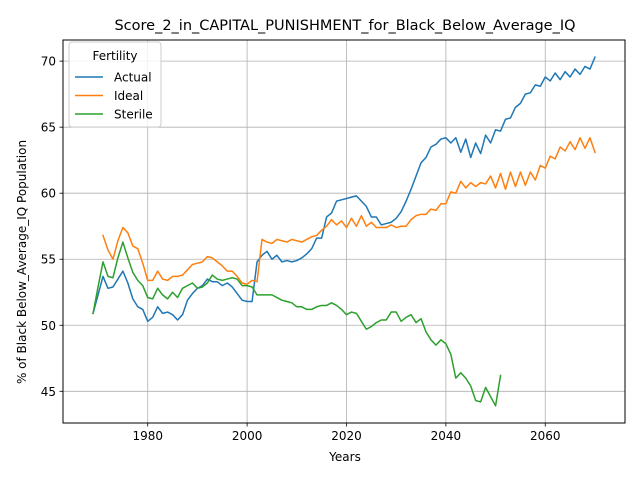  What do you see at coordinates (48, 62) in the screenshot?
I see `y-tick-label: 70` at bounding box center [48, 62].